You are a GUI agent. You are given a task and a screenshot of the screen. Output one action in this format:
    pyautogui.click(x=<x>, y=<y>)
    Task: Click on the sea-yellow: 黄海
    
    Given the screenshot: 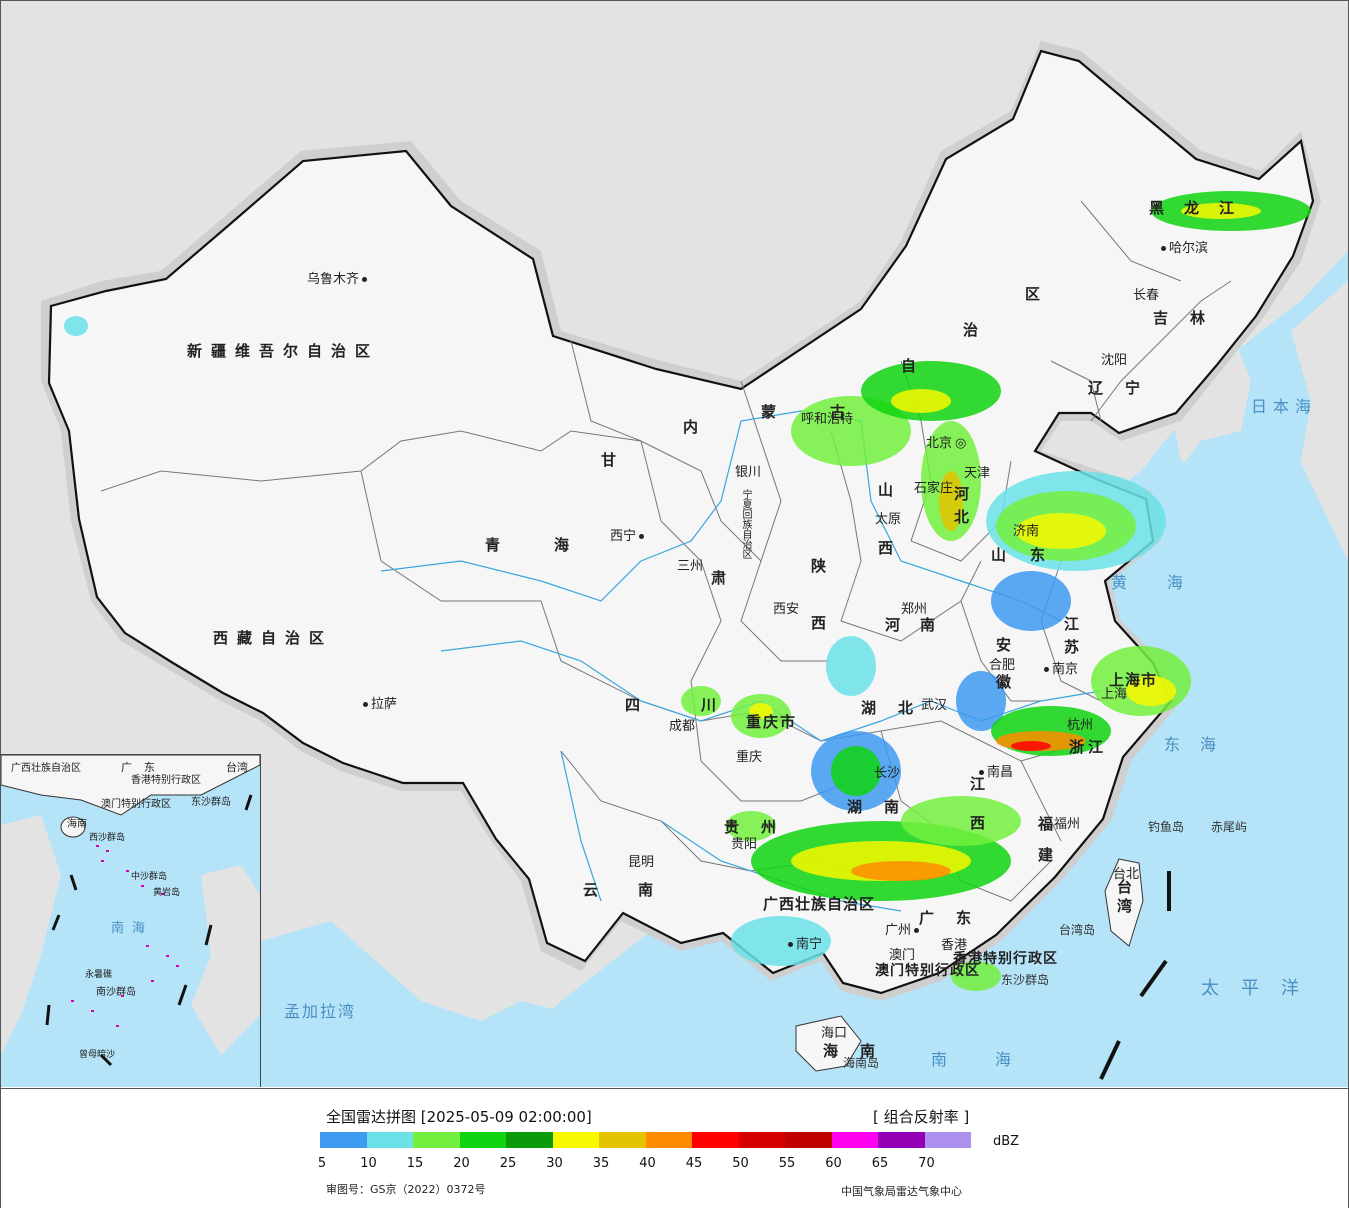 What is the action you would take?
    pyautogui.click(x=1167, y=582)
    